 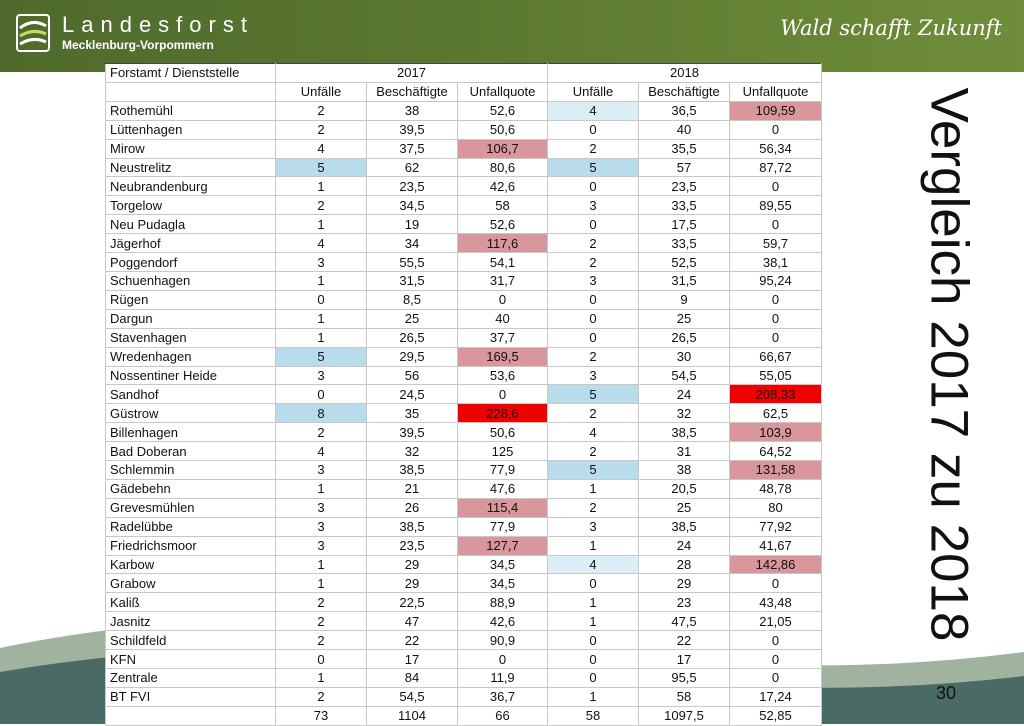 What do you see at coordinates (412, 640) in the screenshot?
I see `value-cell: 22` at bounding box center [412, 640].